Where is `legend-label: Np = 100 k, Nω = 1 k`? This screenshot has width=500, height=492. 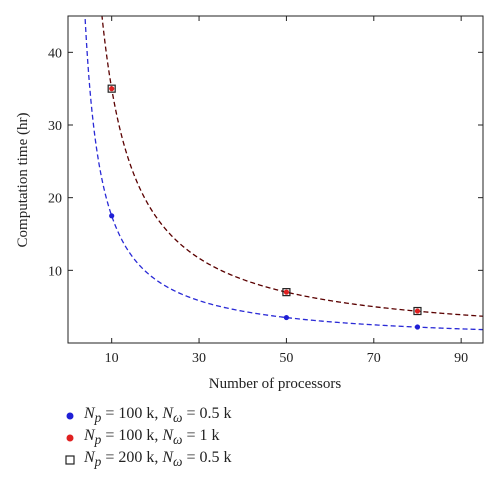
legend-label: Np = 100 k, Nω = 1 k is located at coordinates (152, 437).